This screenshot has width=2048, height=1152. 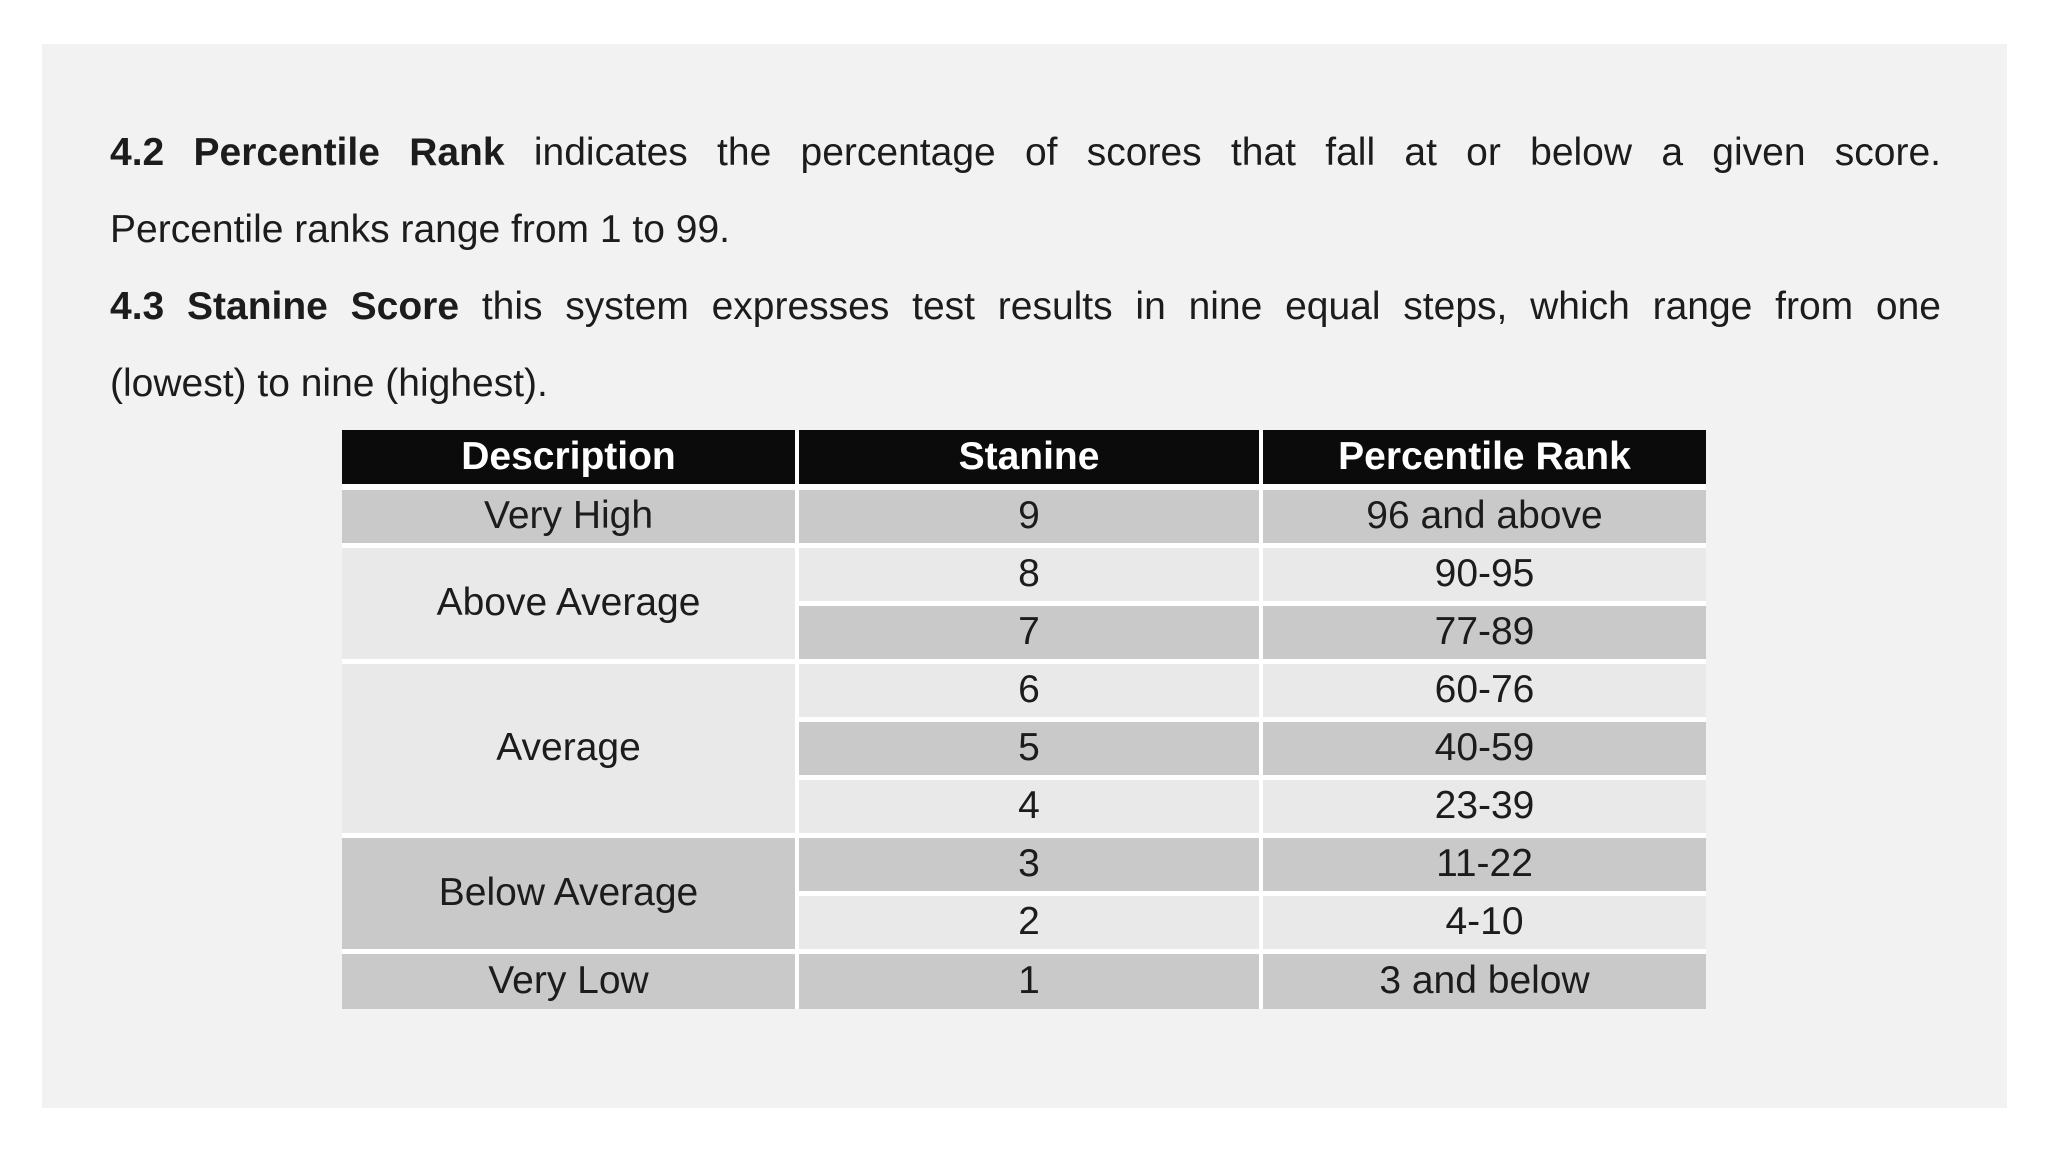 What do you see at coordinates (1483, 862) in the screenshot?
I see `cell-percentile-3: 11-22` at bounding box center [1483, 862].